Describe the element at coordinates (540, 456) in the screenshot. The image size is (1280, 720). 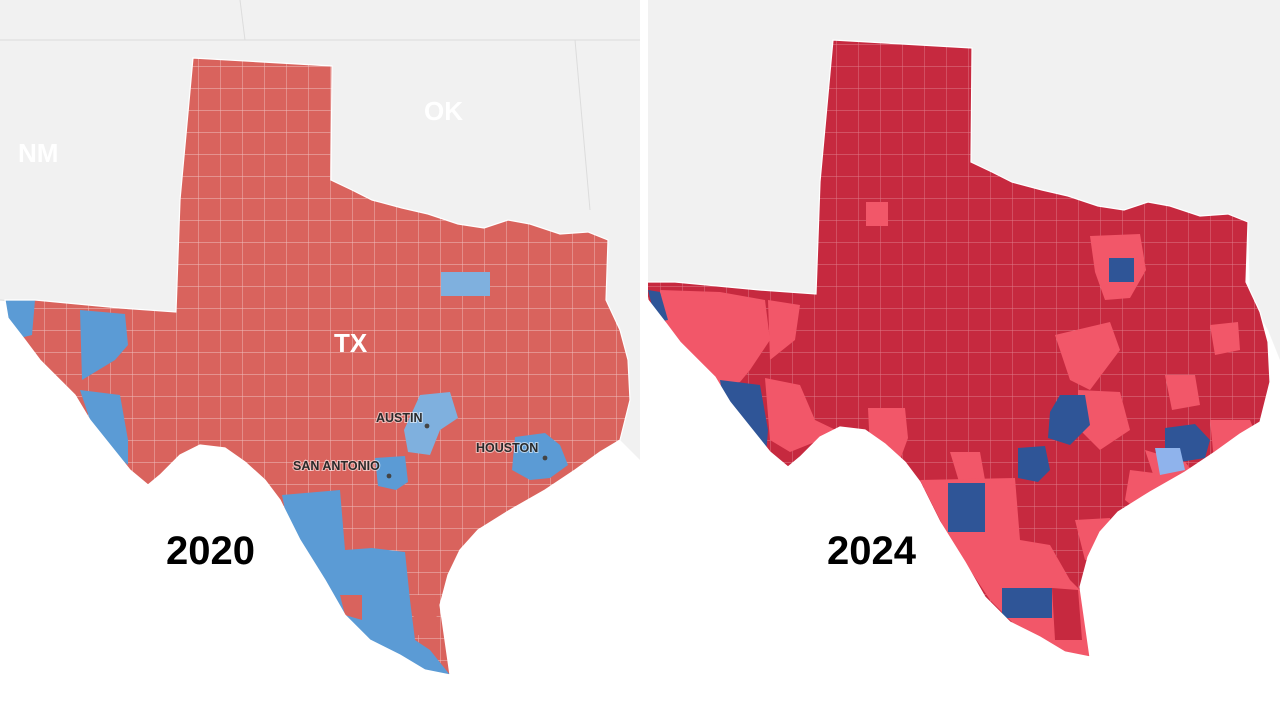
I see `county-dem-harris` at that location.